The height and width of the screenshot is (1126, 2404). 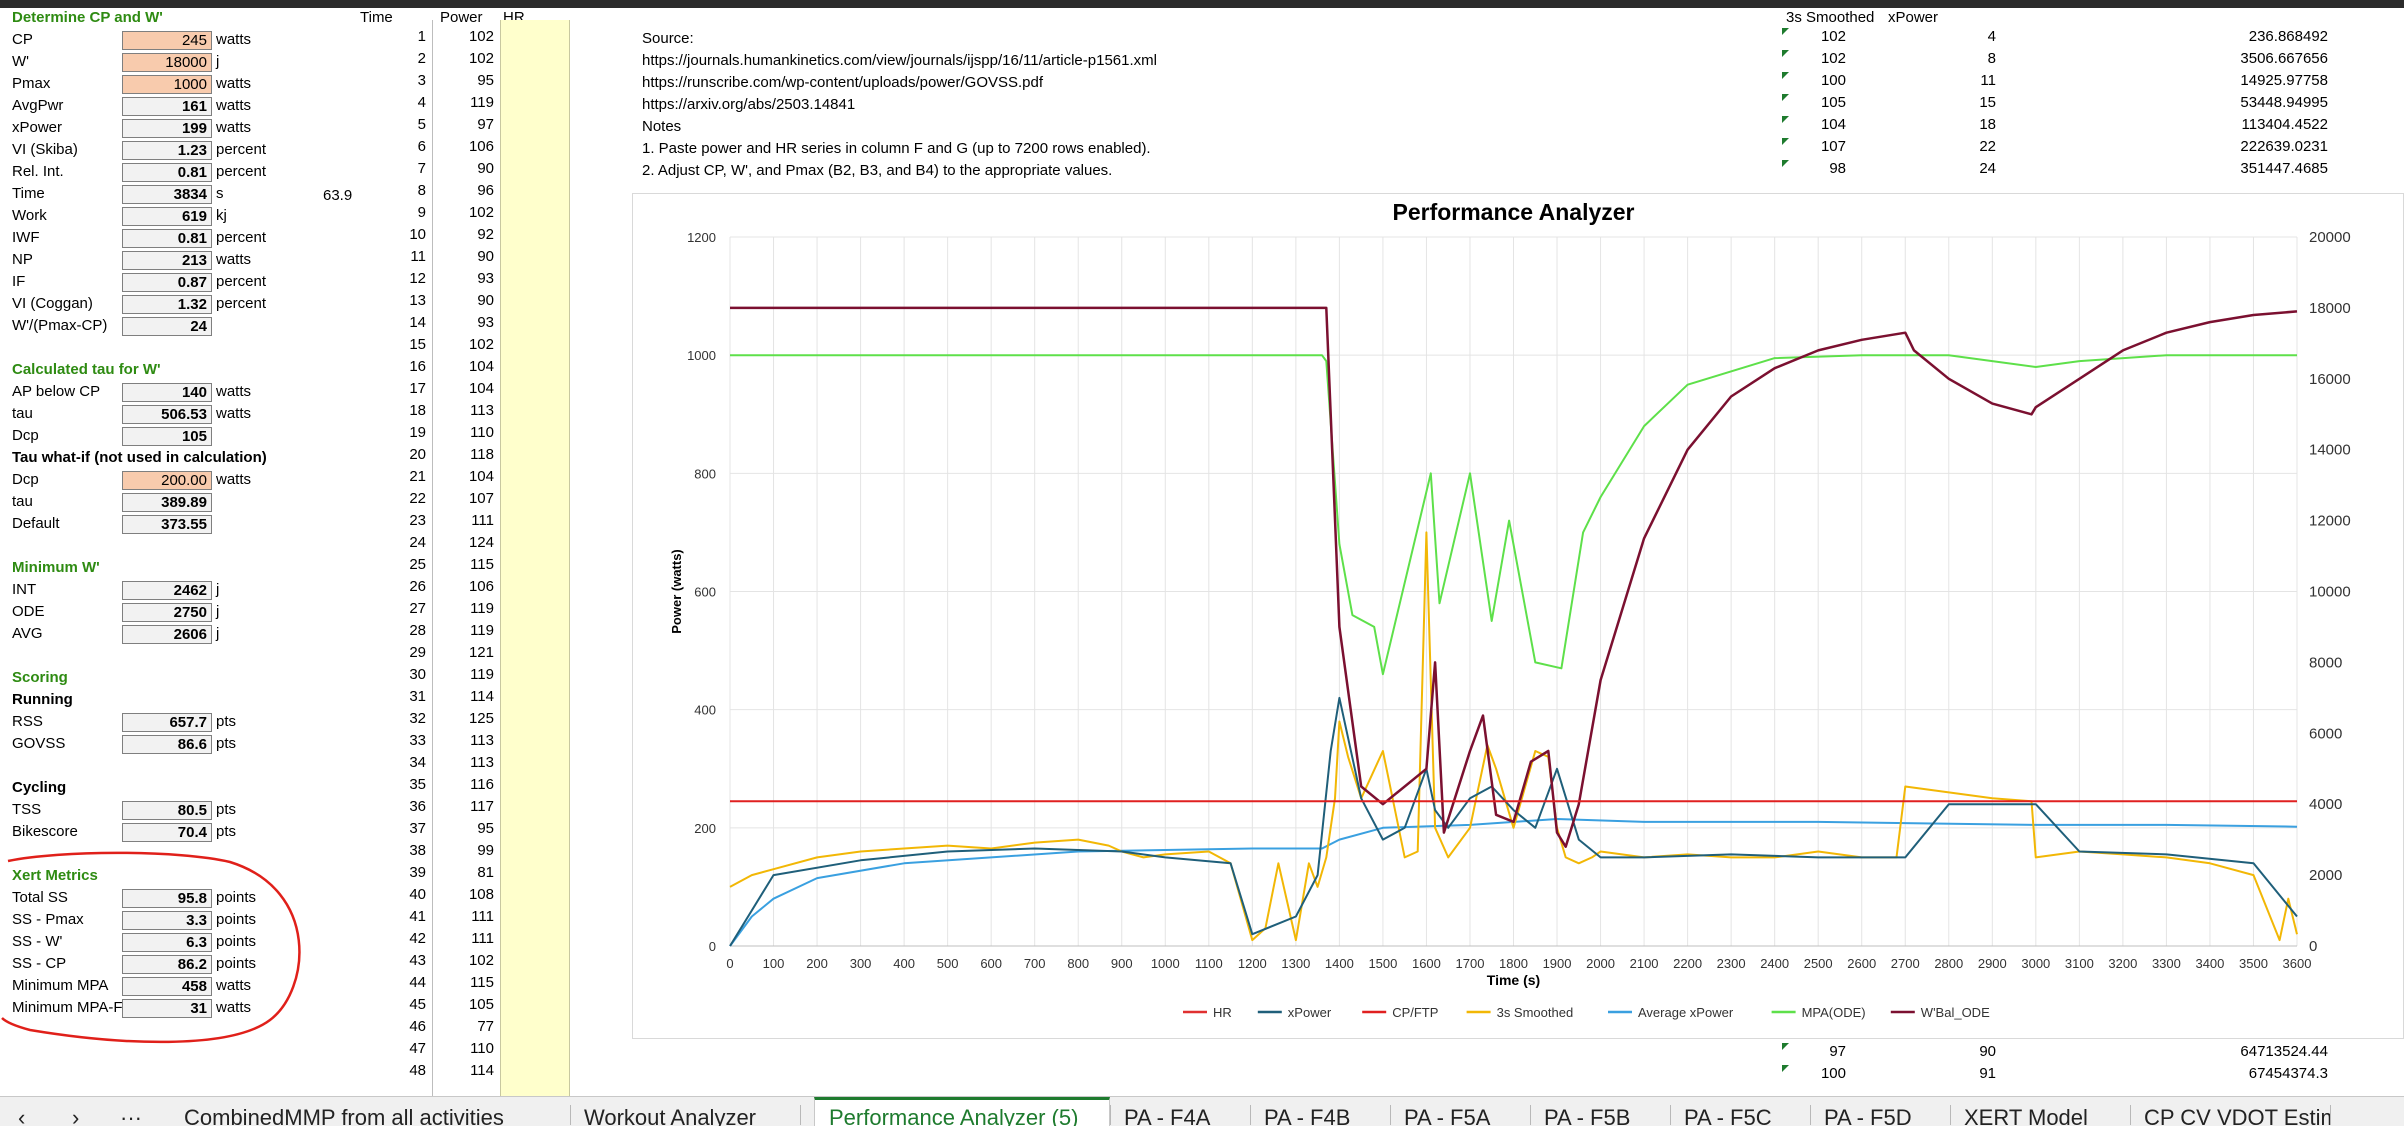 I want to click on metric-value: 0.81, so click(x=167, y=172).